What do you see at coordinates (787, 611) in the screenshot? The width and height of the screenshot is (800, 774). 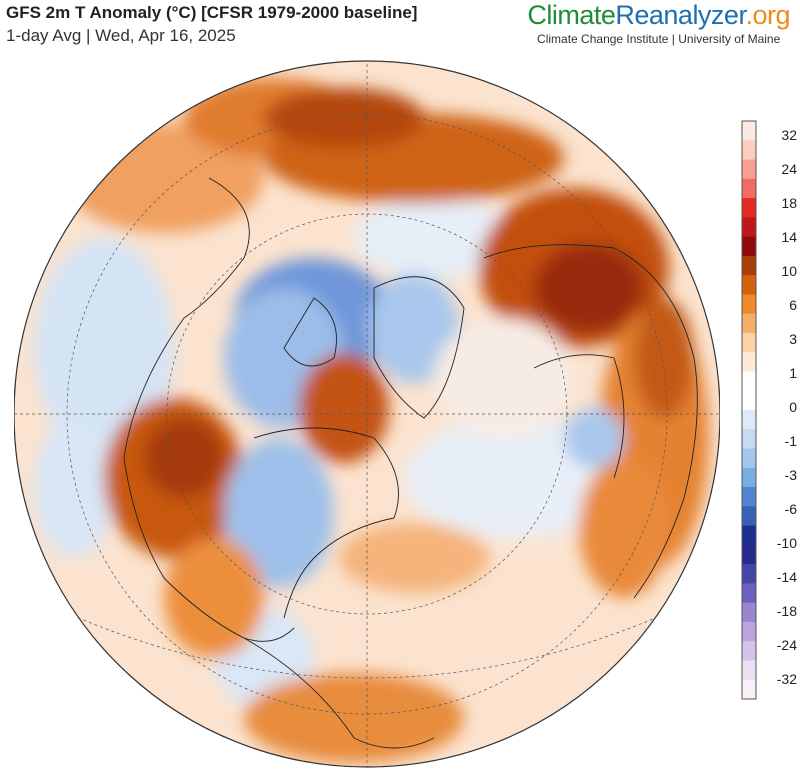 I see `legend-tick-label: -18` at bounding box center [787, 611].